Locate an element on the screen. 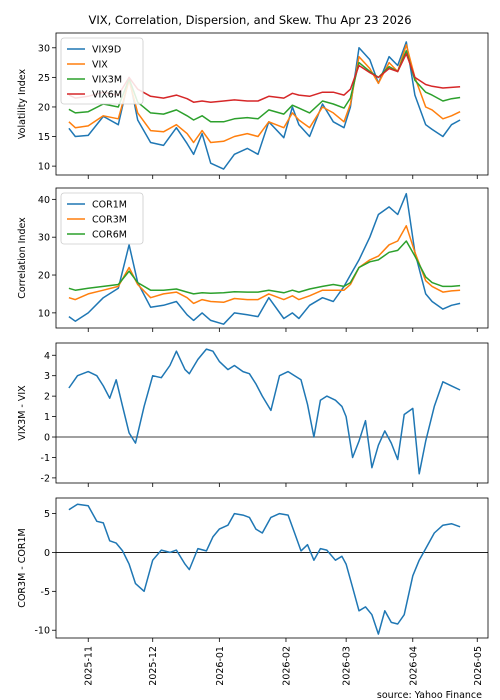 The width and height of the screenshot is (500, 700). series-line-cor6m is located at coordinates (264, 267).